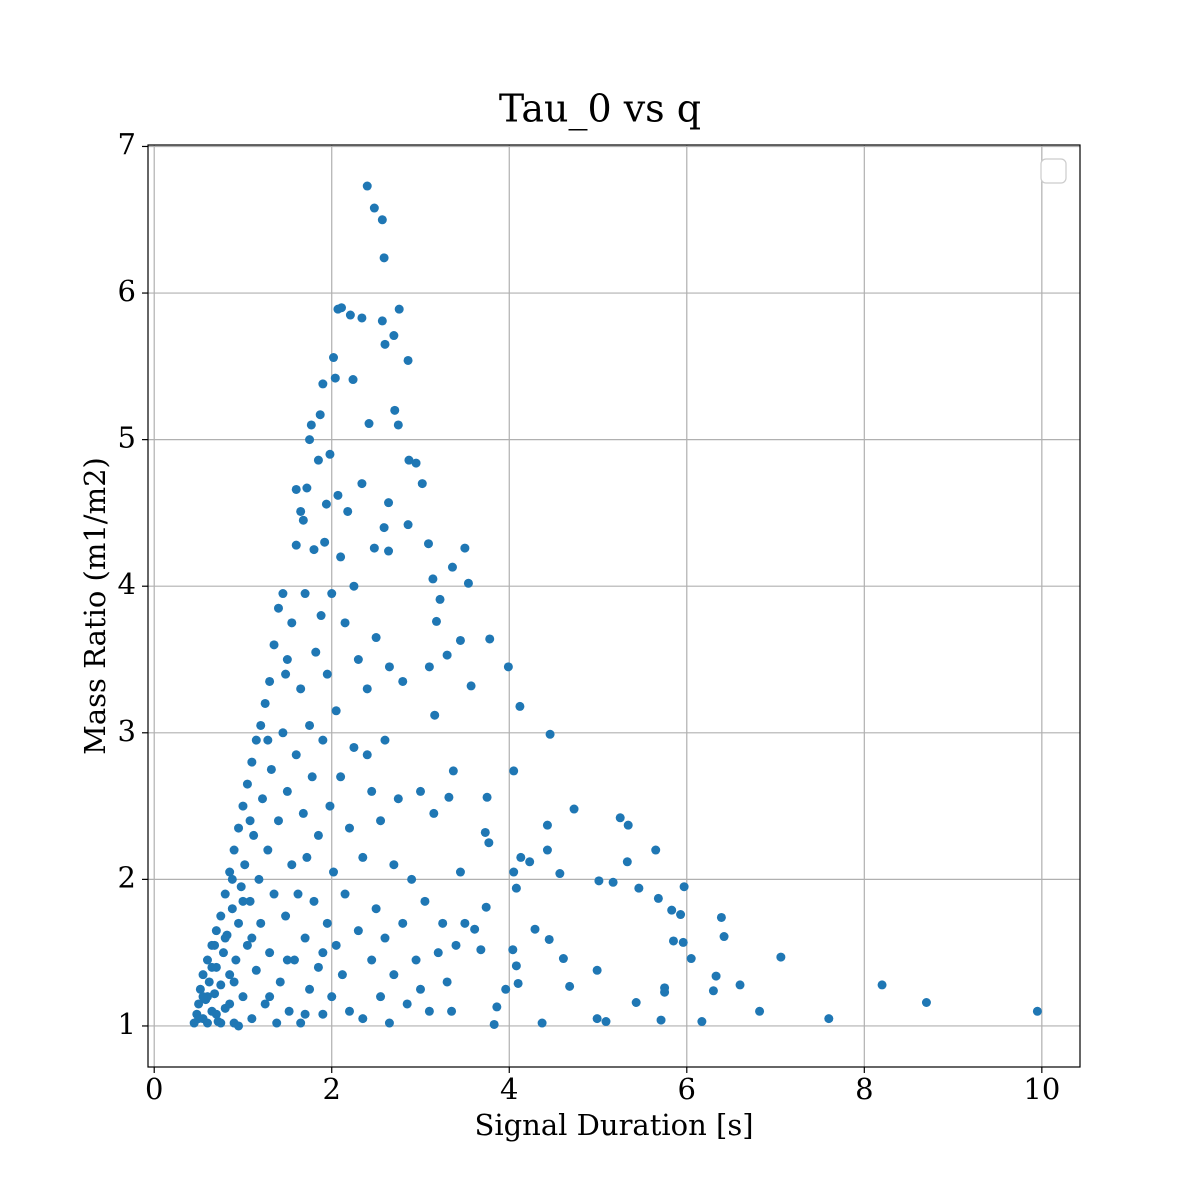 This screenshot has width=1200, height=1200. Describe the element at coordinates (95, 606) in the screenshot. I see `y-axis-label: Mass Ratio (m1/m2)` at that location.